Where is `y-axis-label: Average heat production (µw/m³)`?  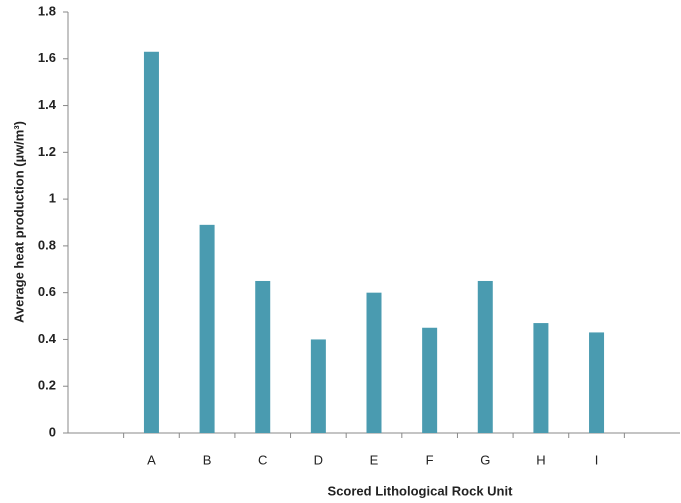
y-axis-label: Average heat production (µw/m³) is located at coordinates (18, 222).